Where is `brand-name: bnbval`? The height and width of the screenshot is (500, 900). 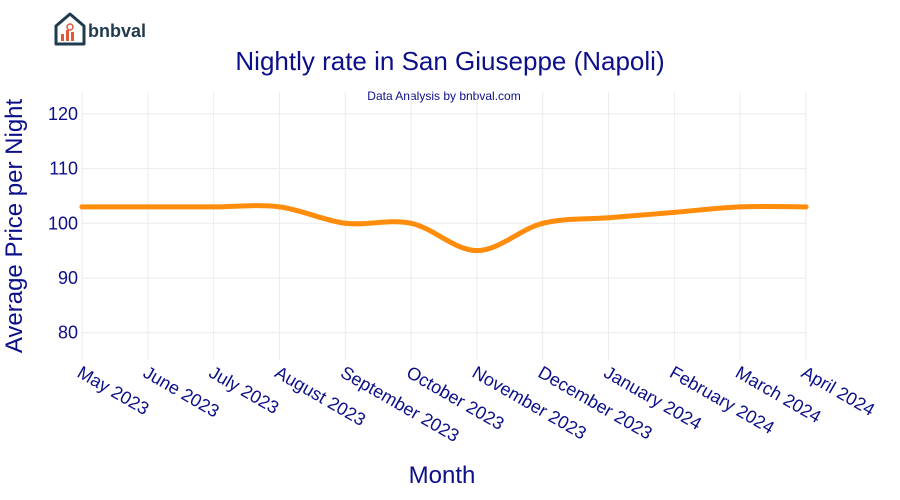 brand-name: bnbval is located at coordinates (117, 31).